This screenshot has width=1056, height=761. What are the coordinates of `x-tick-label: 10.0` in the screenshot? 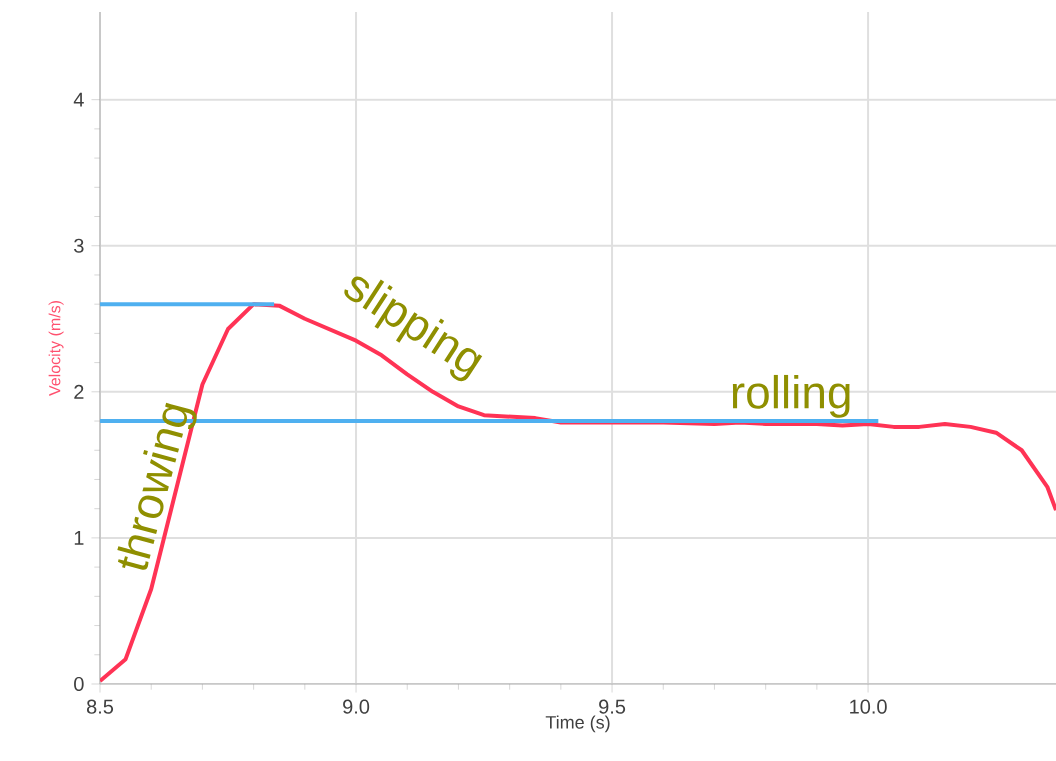 It's located at (868, 706).